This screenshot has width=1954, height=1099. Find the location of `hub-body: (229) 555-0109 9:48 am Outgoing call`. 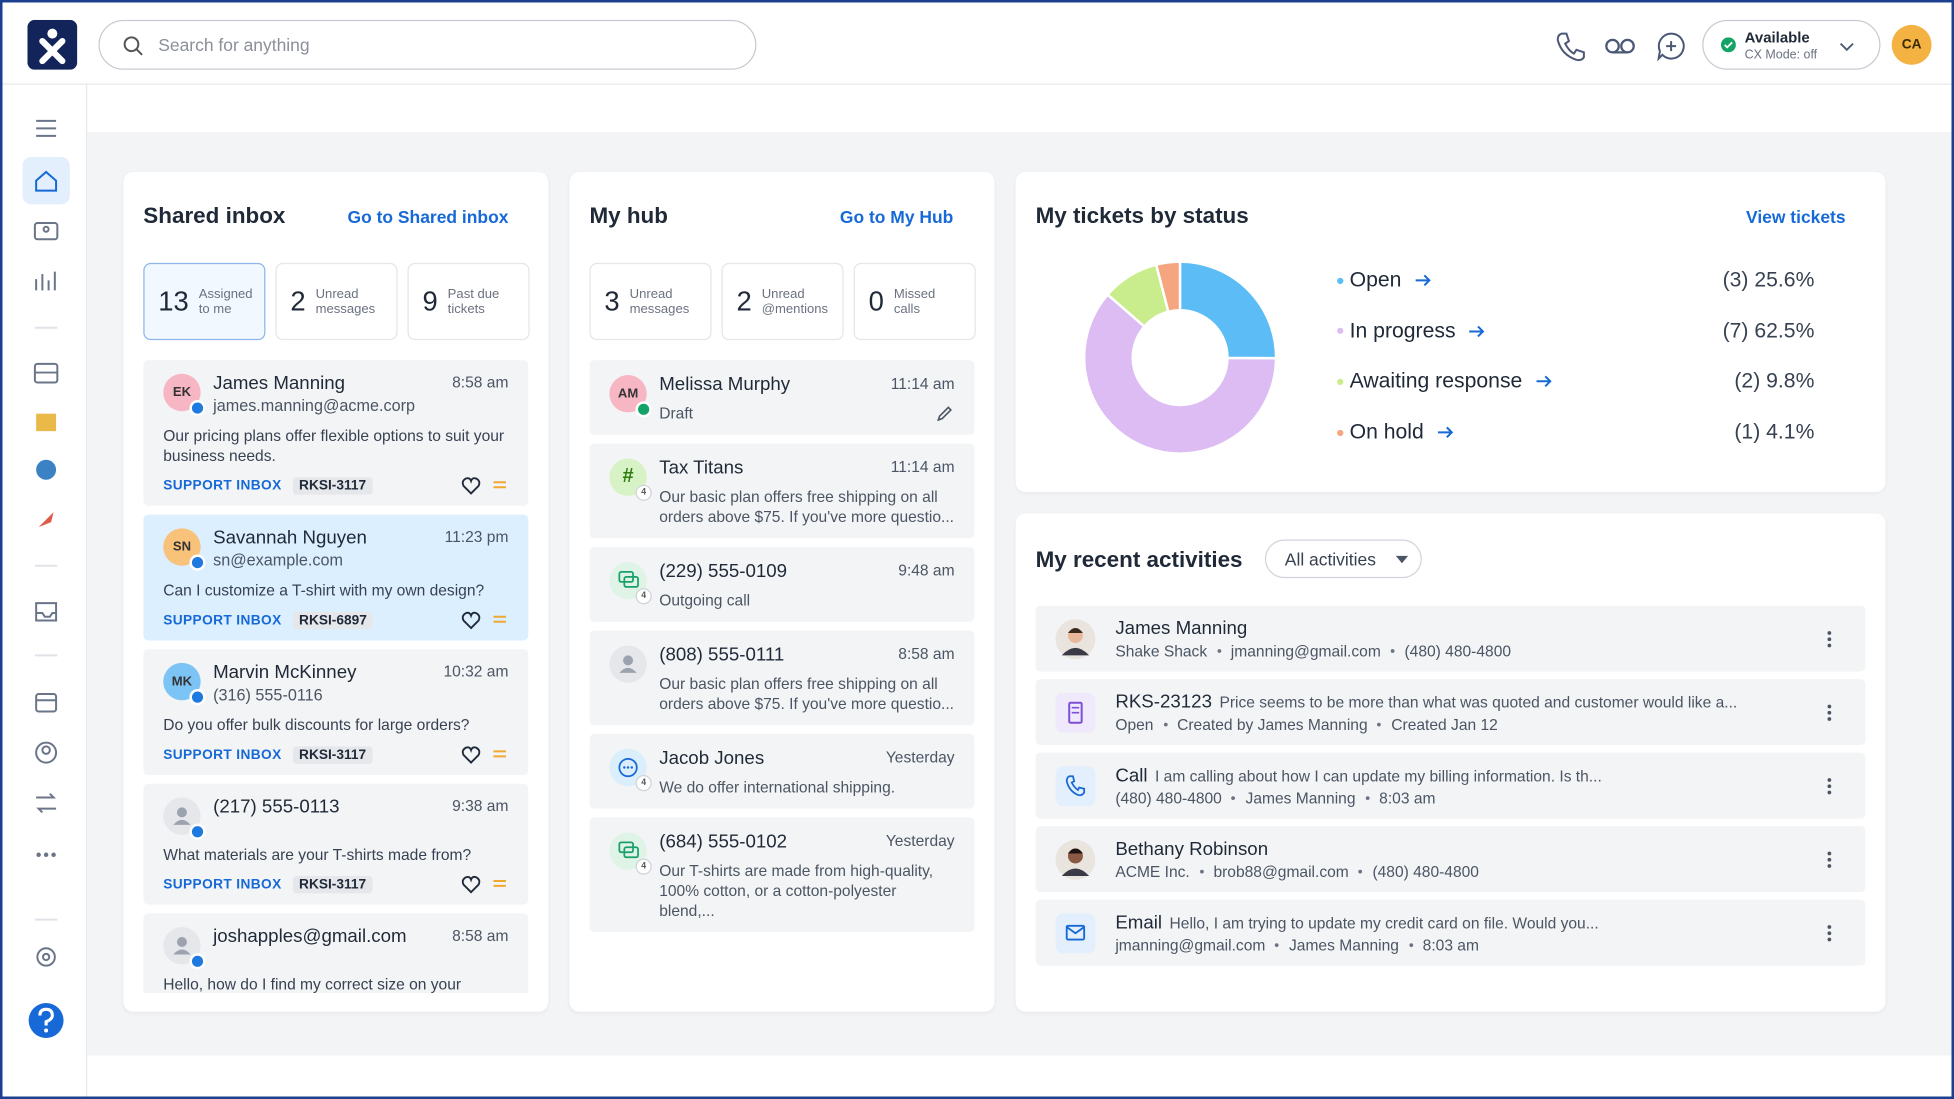

hub-body: (229) 555-0109 9:48 am Outgoing call is located at coordinates (806, 584).